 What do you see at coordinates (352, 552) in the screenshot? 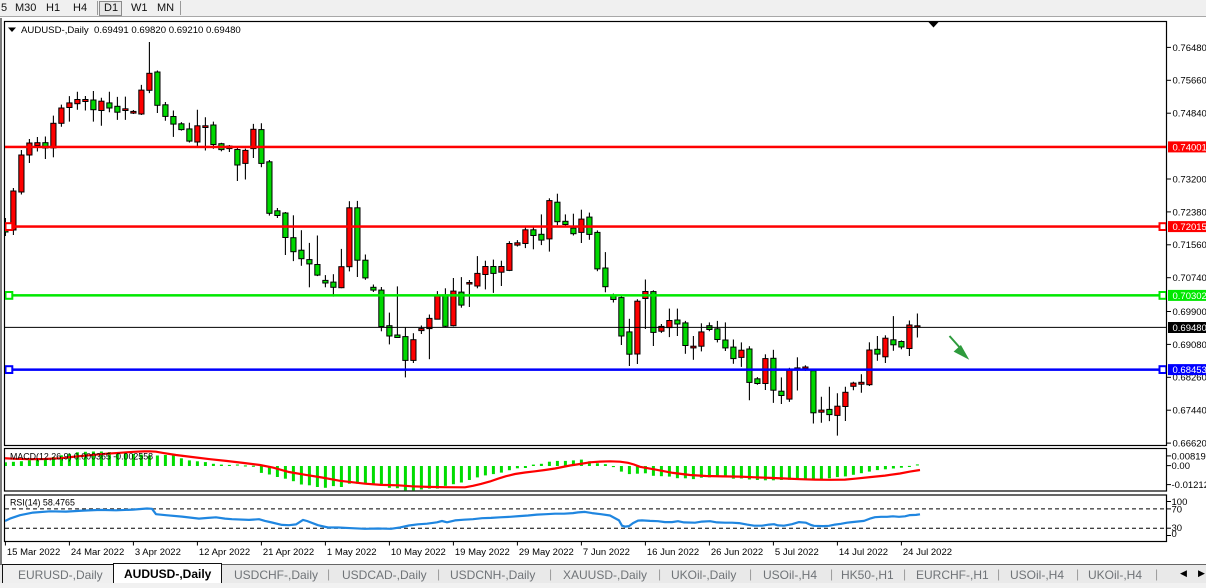
I see `svg-text: 1 May 2022` at bounding box center [352, 552].